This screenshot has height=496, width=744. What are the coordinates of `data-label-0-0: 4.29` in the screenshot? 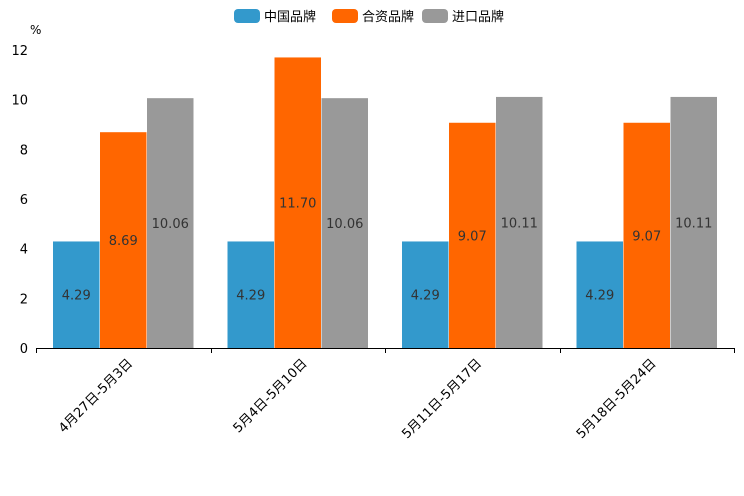 It's located at (76, 296).